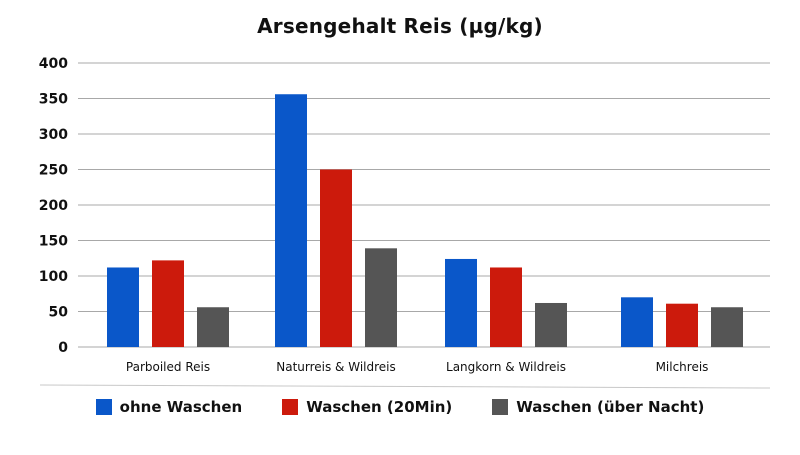 The image size is (800, 455). What do you see at coordinates (610, 407) in the screenshot?
I see `legend-label: Waschen (über Nacht)` at bounding box center [610, 407].